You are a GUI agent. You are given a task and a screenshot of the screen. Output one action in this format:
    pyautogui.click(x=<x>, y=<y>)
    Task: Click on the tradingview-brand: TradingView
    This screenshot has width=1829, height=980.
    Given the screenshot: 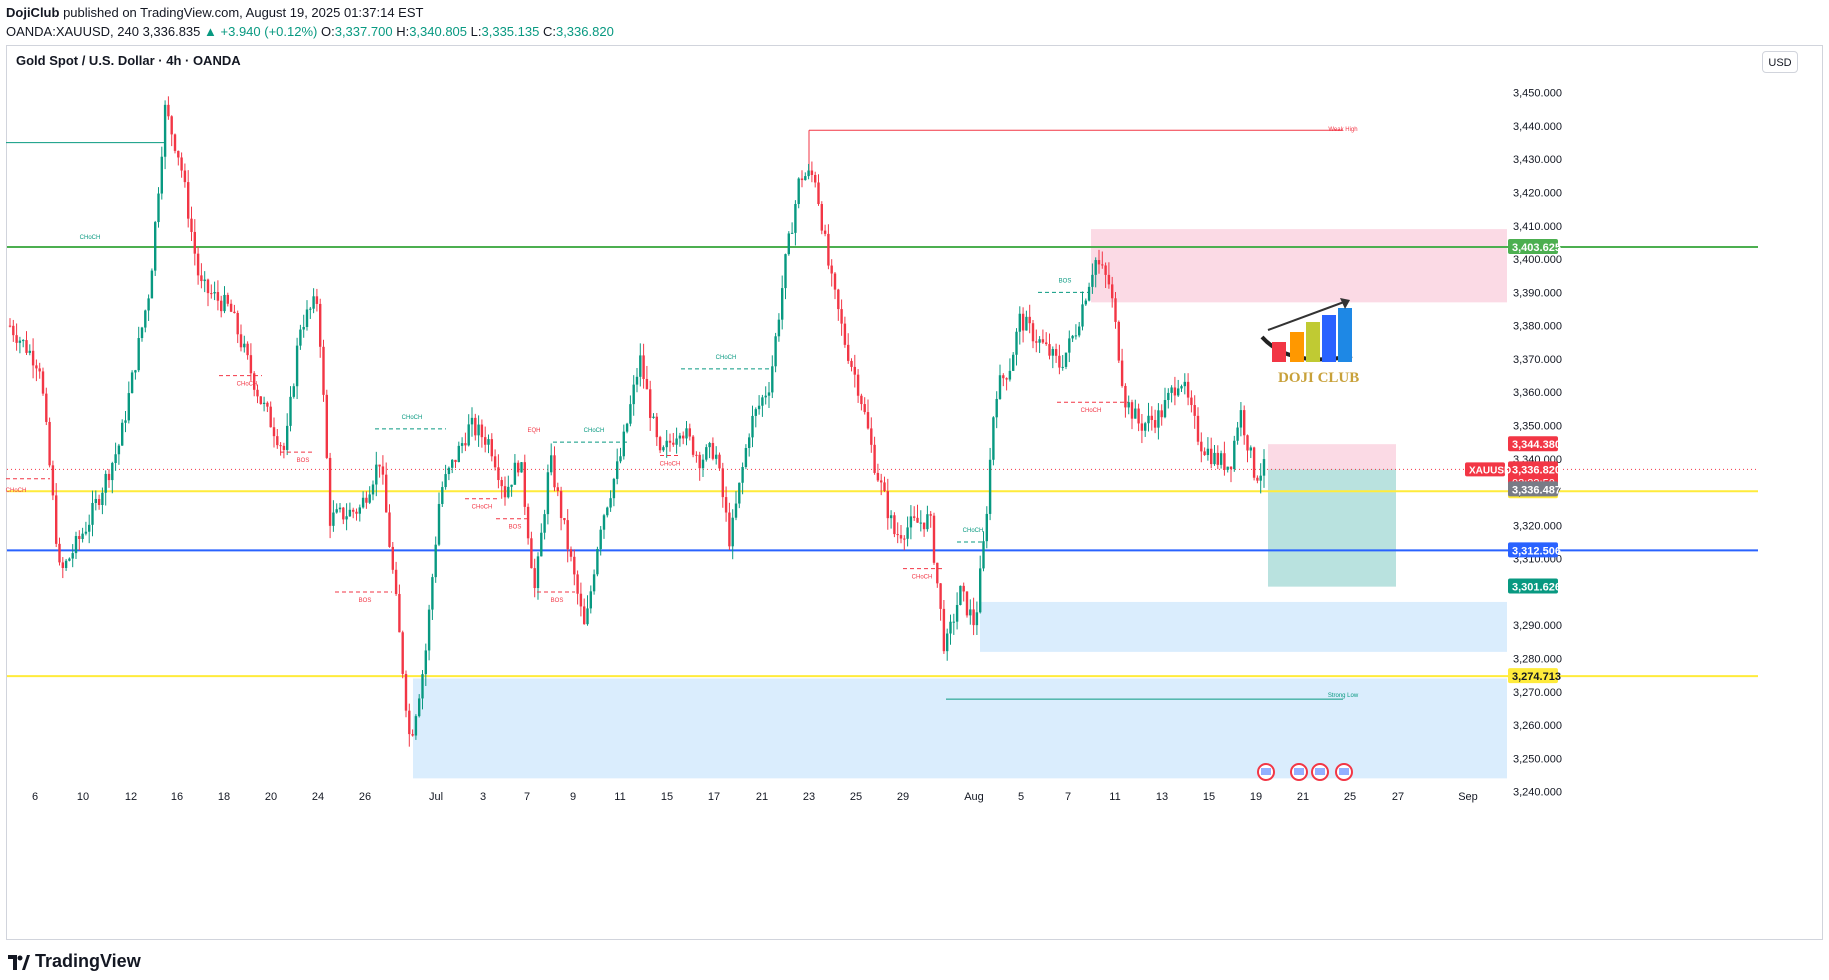 What is the action you would take?
    pyautogui.click(x=74, y=961)
    